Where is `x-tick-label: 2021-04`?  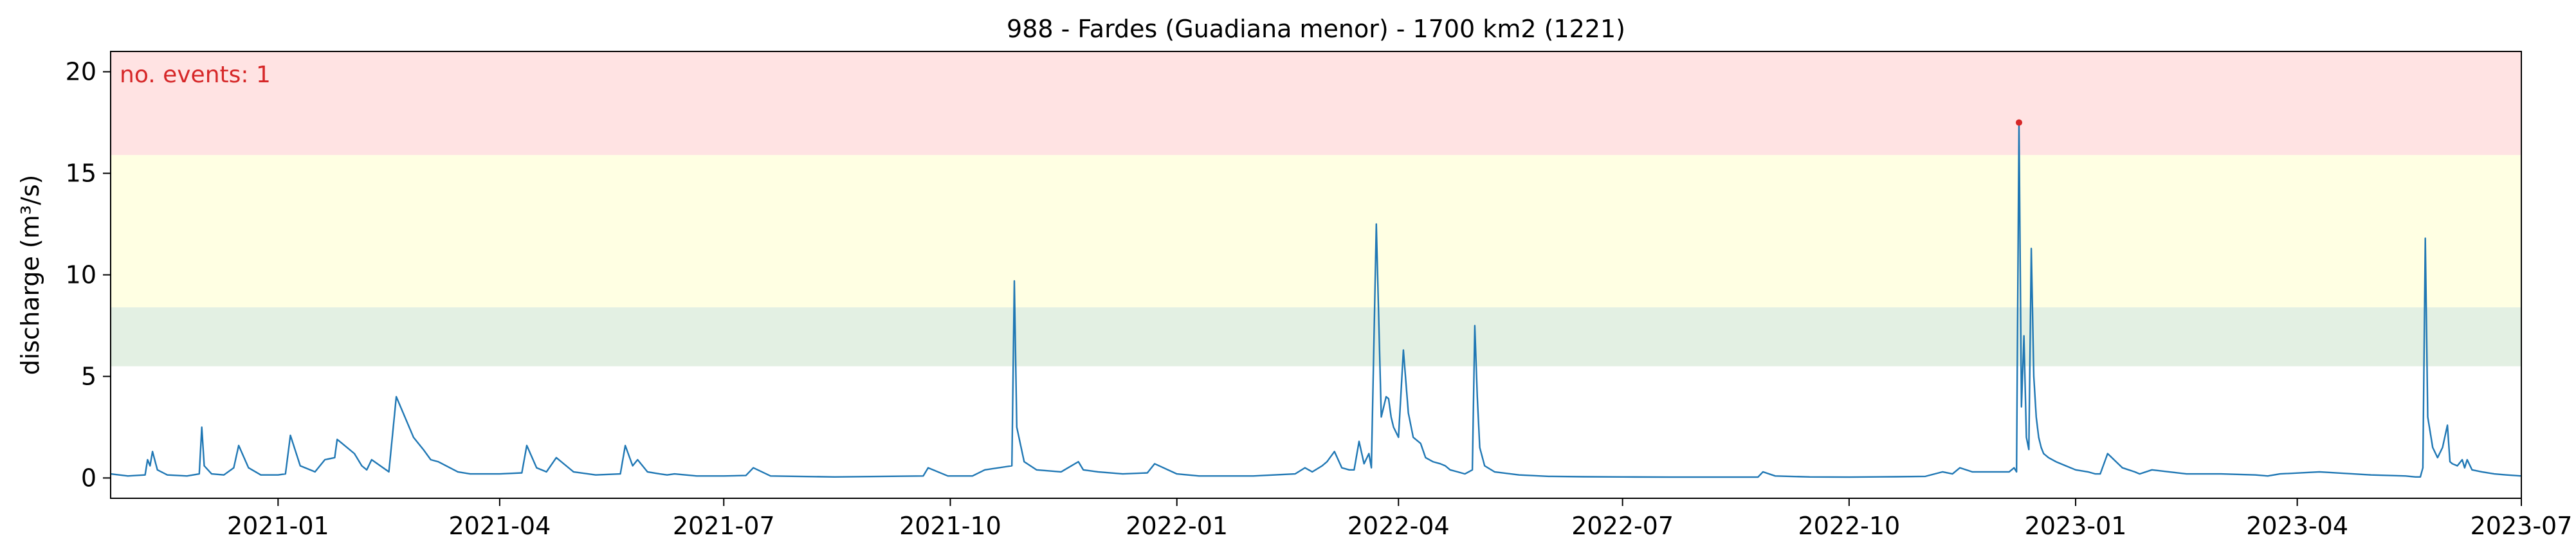 x-tick-label: 2021-04 is located at coordinates (499, 526).